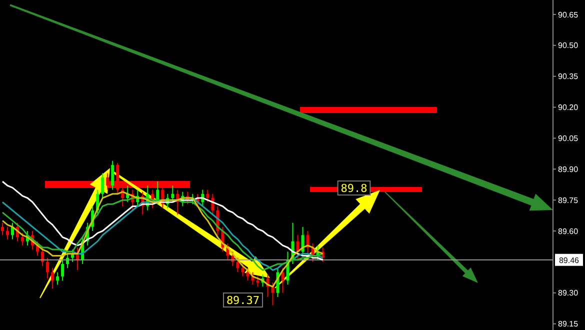 The width and height of the screenshot is (585, 330). Describe the element at coordinates (568, 107) in the screenshot. I see `y-tick-label: 90.20` at that location.